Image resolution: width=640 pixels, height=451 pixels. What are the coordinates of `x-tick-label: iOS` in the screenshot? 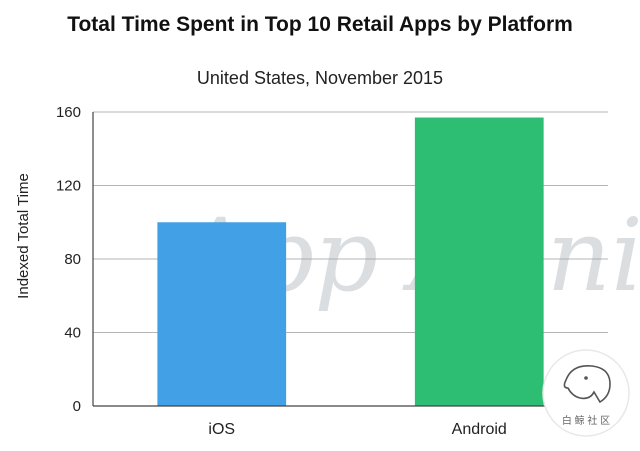 It's located at (221, 429).